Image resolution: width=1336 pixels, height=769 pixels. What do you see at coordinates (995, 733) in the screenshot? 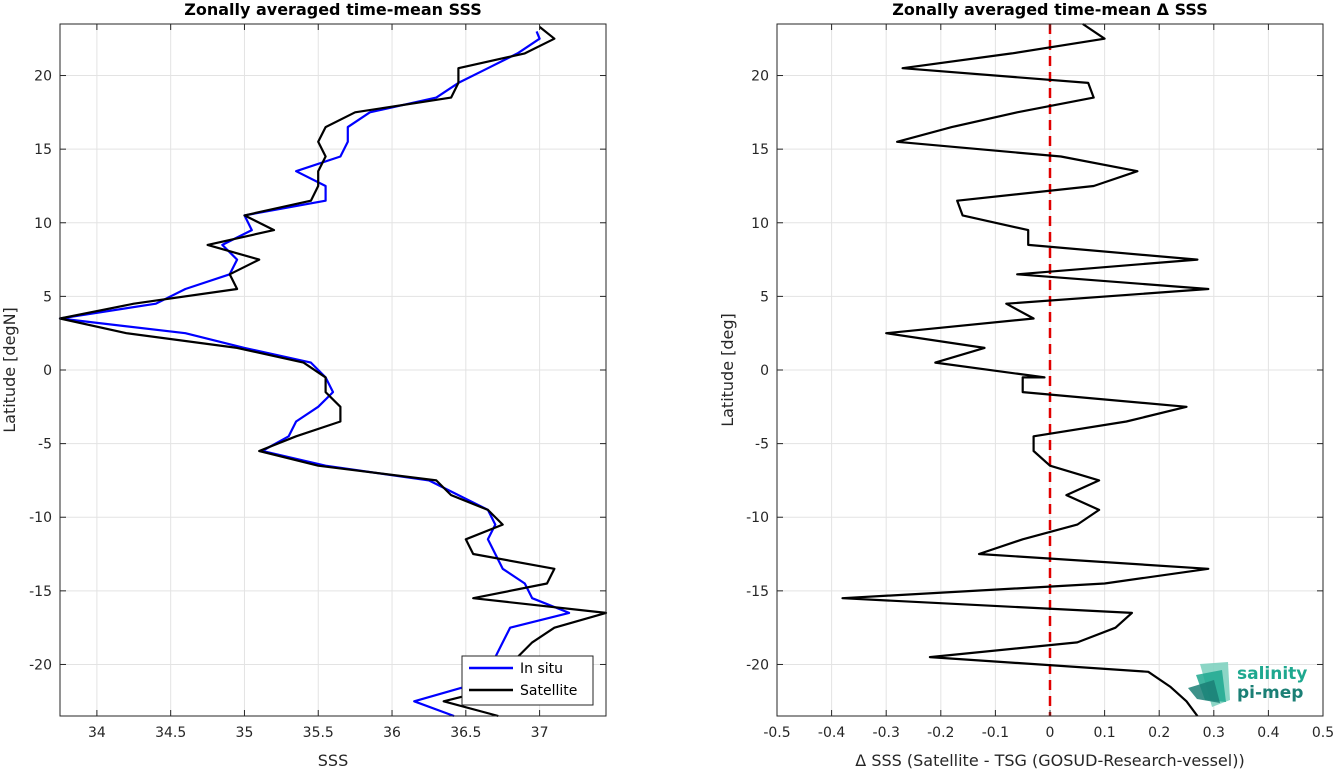
I see `right-x-tick-label: -0.1` at bounding box center [995, 733].